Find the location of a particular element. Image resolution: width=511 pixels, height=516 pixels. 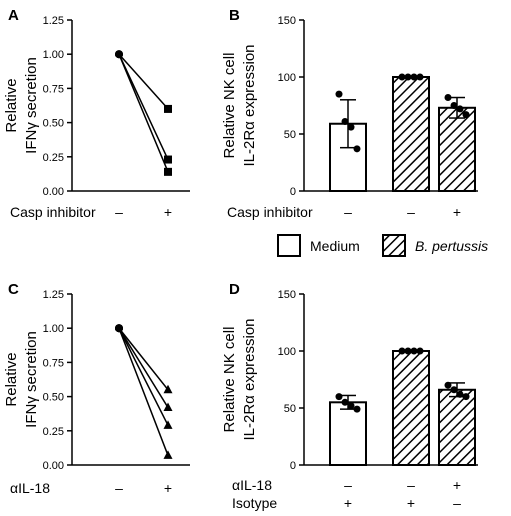

pa-y-tick-label: 0.50 is located at coordinates (53, 124).